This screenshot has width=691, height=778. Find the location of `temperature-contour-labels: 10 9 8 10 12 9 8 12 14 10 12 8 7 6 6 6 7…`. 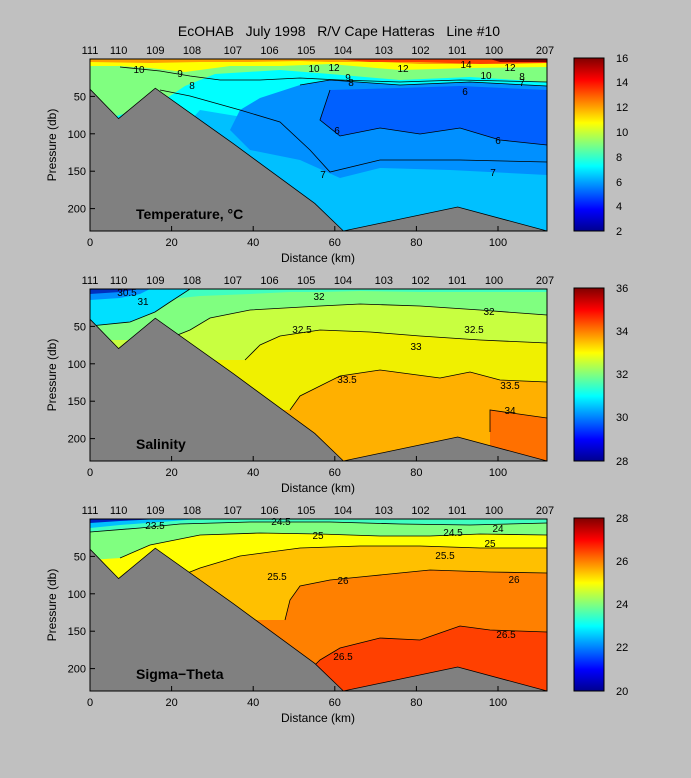

temperature-contour-labels: 10 9 8 10 12 9 8 12 14 10 12 8 7 6 6 6 7… is located at coordinates (329, 120).